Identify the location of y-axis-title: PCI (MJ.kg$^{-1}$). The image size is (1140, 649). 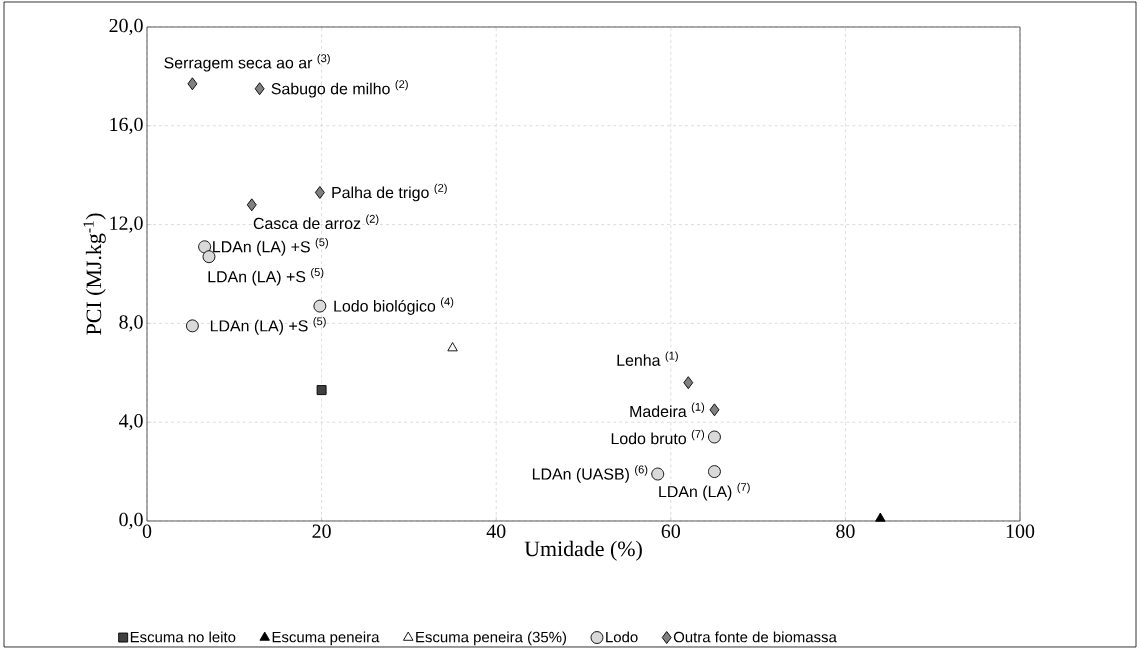
(94, 274).